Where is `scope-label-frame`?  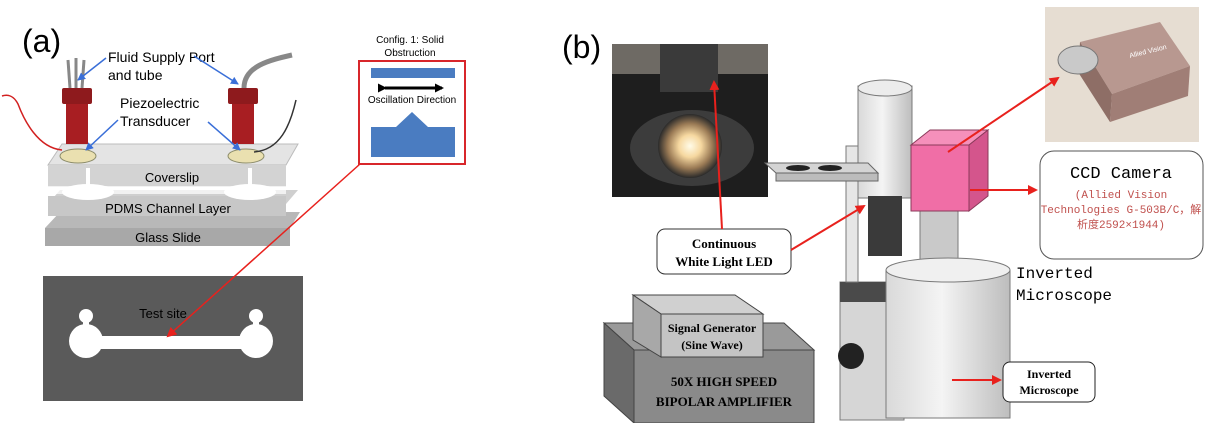 scope-label-frame is located at coordinates (1049, 382).